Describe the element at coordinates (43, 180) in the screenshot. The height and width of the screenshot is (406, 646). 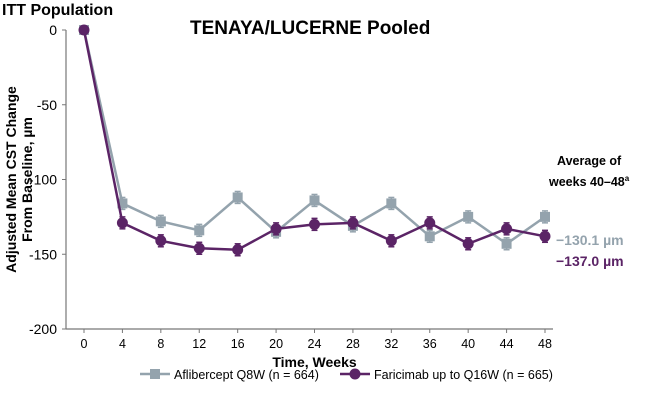
I see `y-tick-label: -100` at that location.